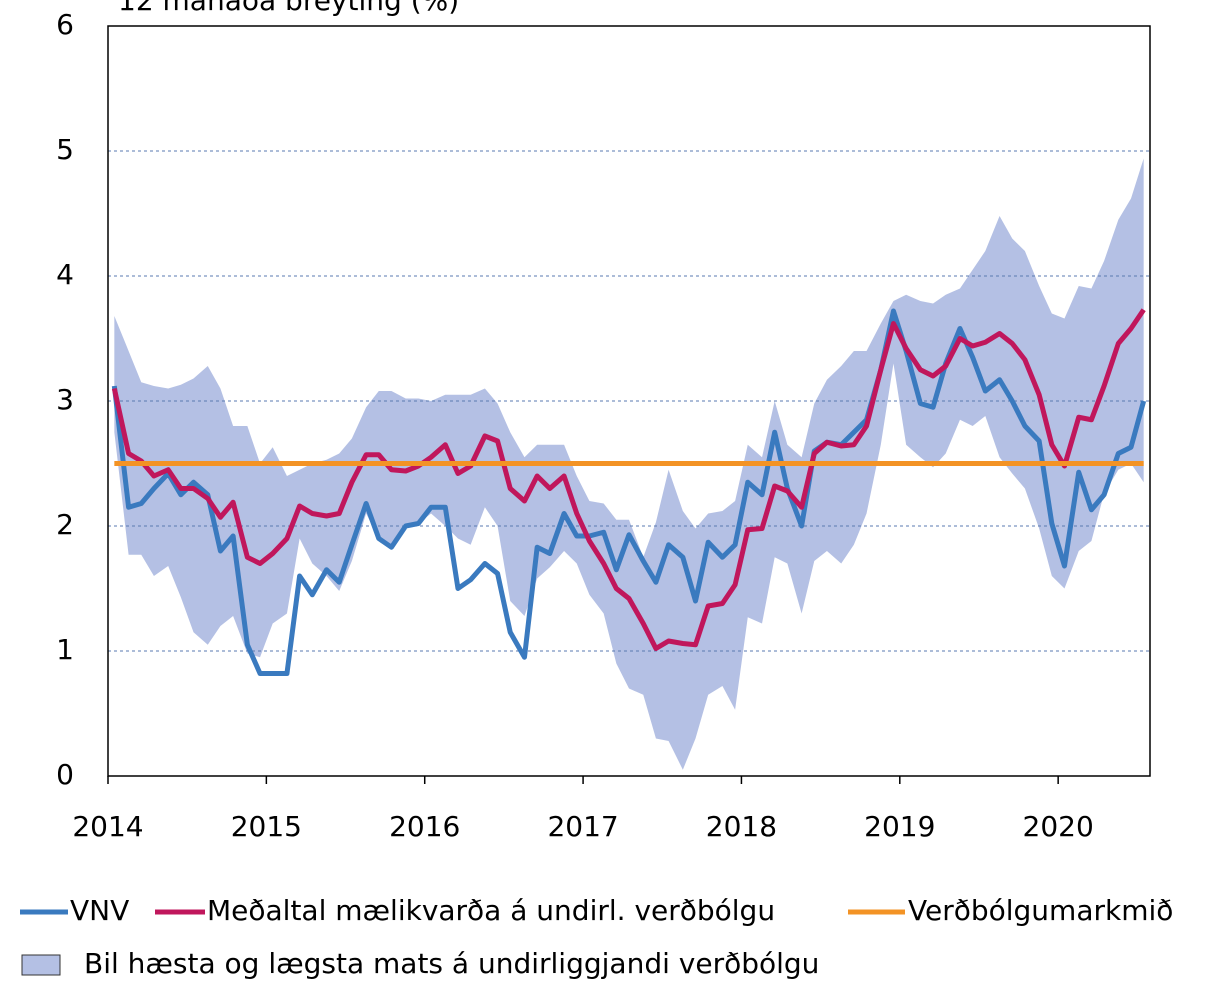  Describe the element at coordinates (899, 826) in the screenshot. I see `x-tick-label: 2019` at that location.